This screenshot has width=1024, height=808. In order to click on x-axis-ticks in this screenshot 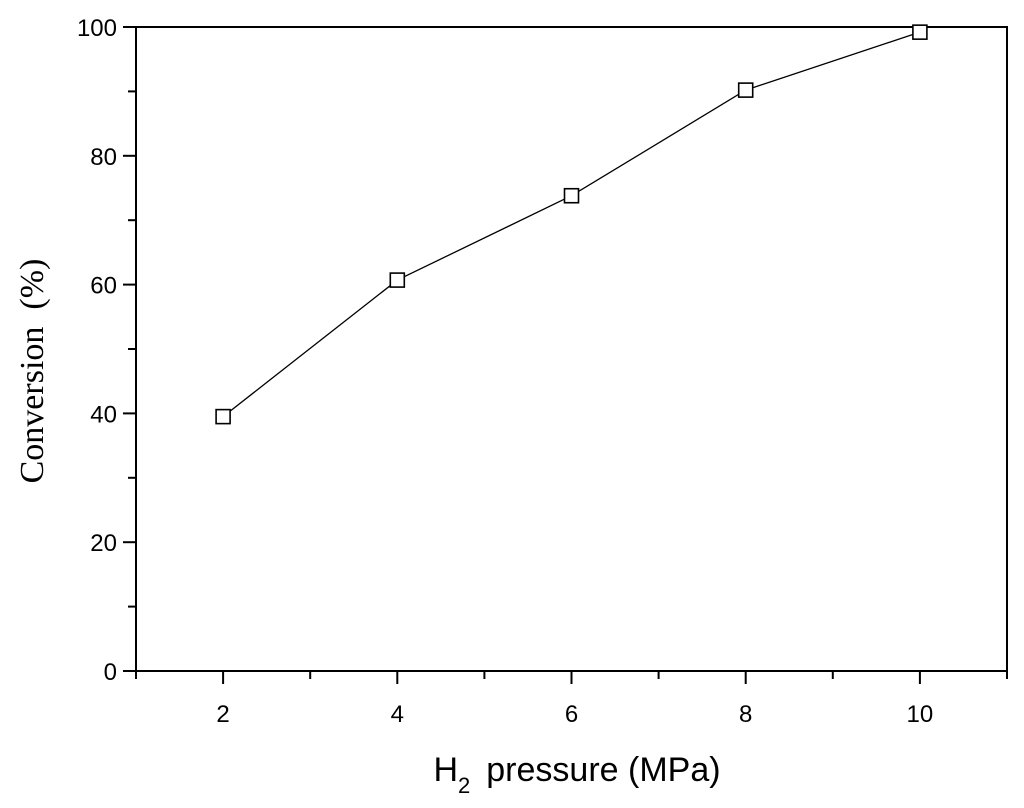, I will do `click(571, 677)`.